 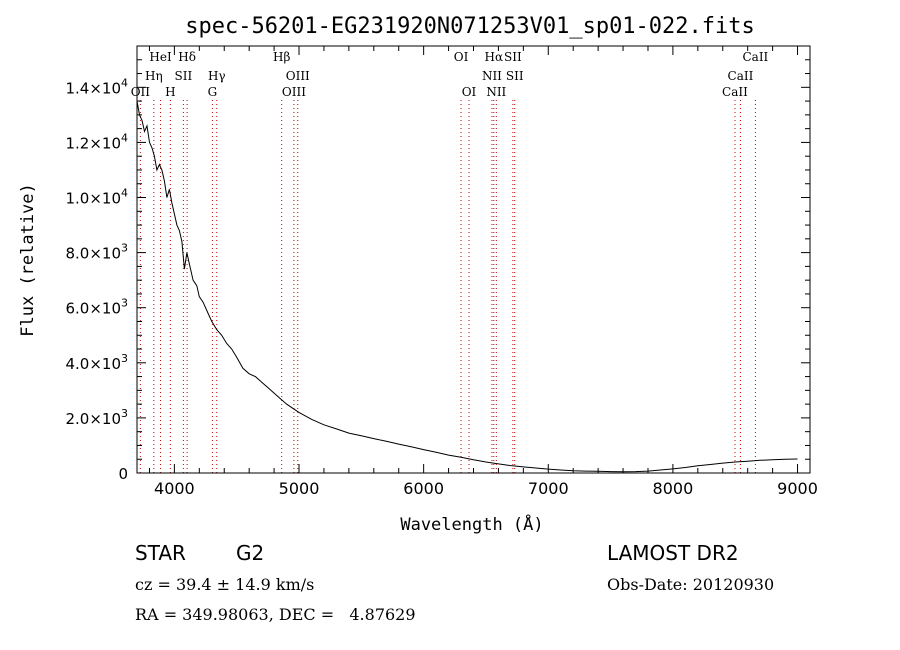 What do you see at coordinates (299, 488) in the screenshot?
I see `x-tick-label: 5000` at bounding box center [299, 488].